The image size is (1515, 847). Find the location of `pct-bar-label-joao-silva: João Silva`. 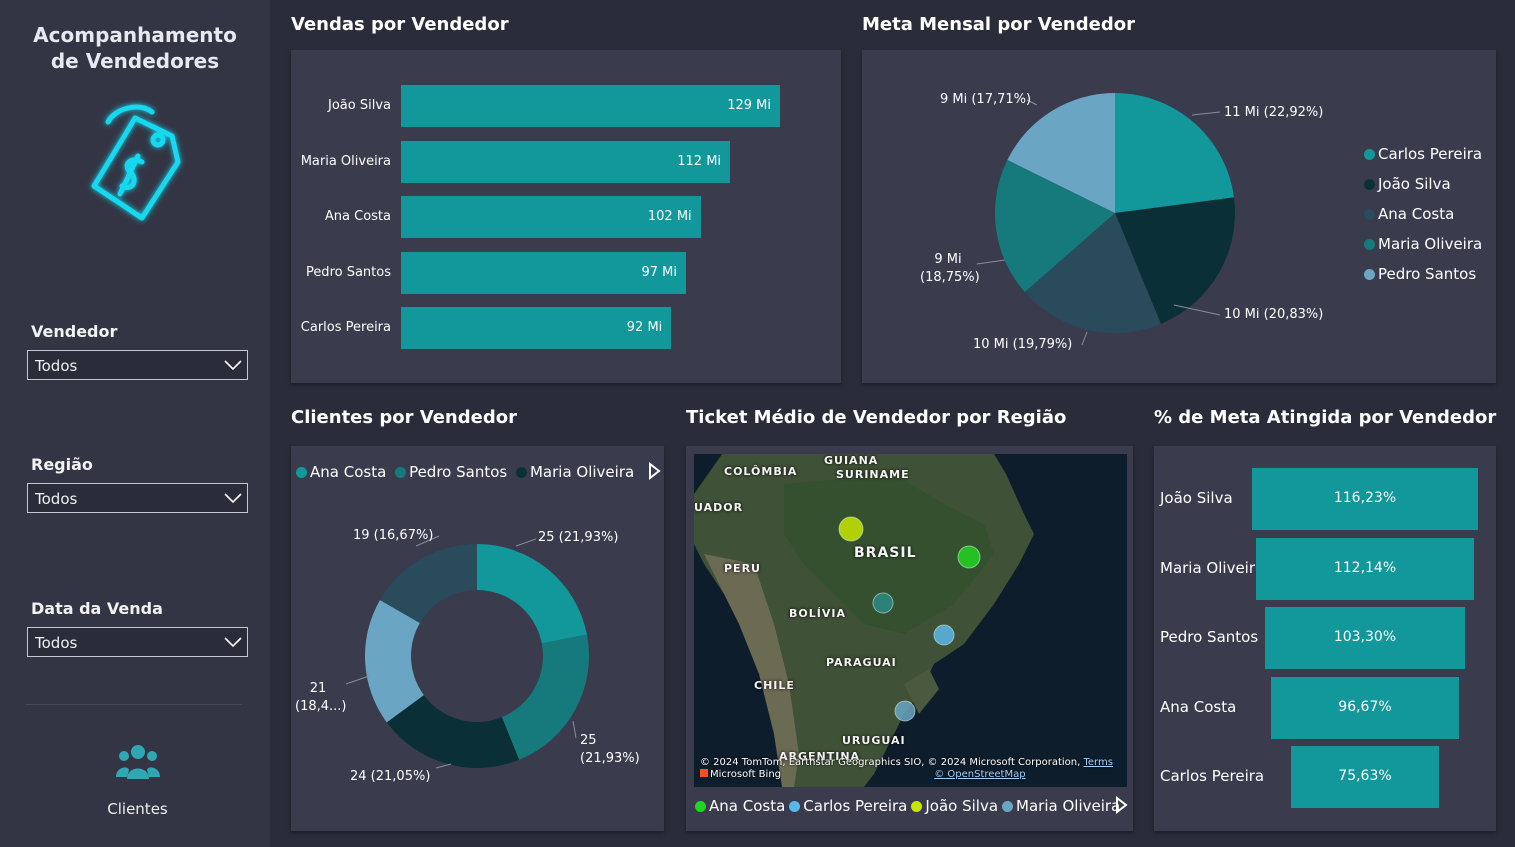

pct-bar-label-joao-silva: João Silva is located at coordinates (1196, 498).